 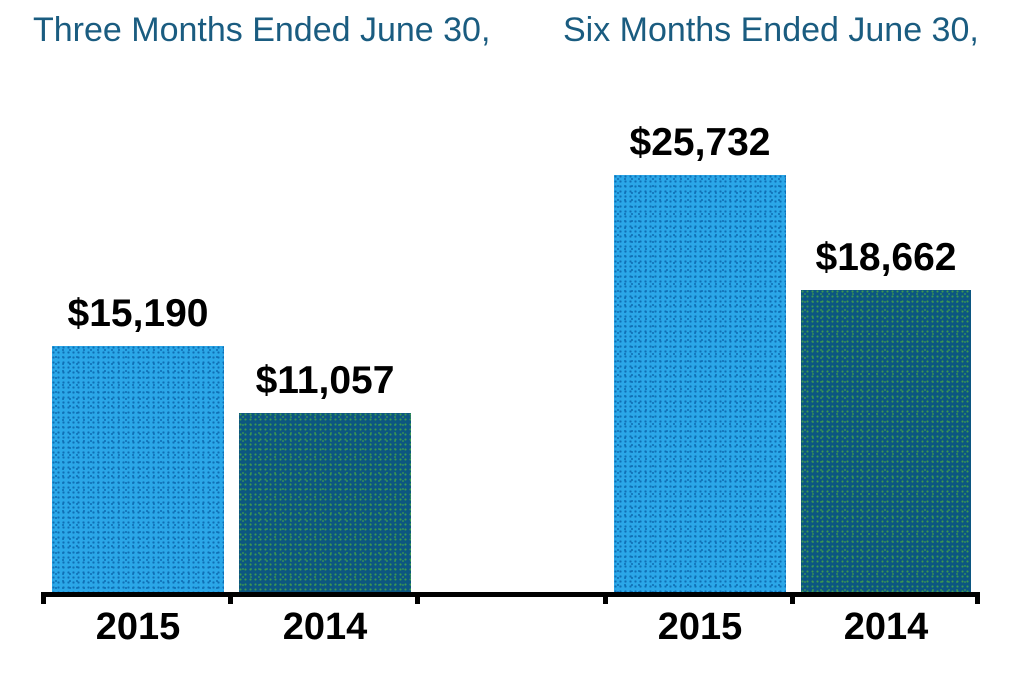 I want to click on bar-value-label: $25,732, so click(x=700, y=142).